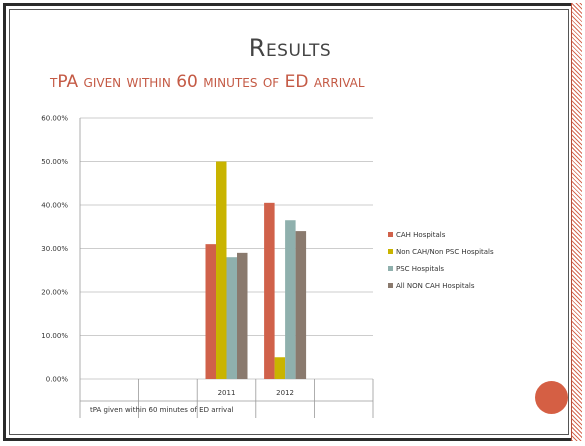 The width and height of the screenshot is (585, 446). Describe the element at coordinates (256, 270) in the screenshot. I see `bars` at that location.